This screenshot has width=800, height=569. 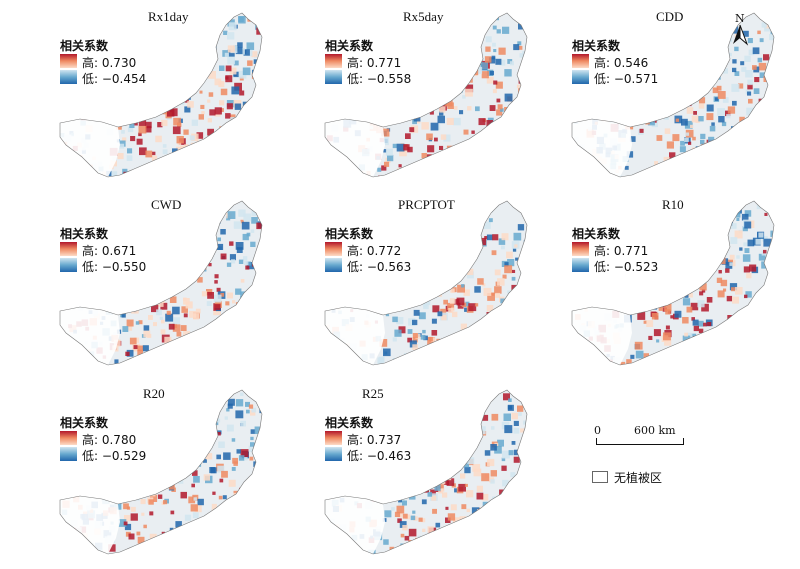 What do you see at coordinates (631, 251) in the screenshot?
I see `legend-number-high: 0.771` at bounding box center [631, 251].